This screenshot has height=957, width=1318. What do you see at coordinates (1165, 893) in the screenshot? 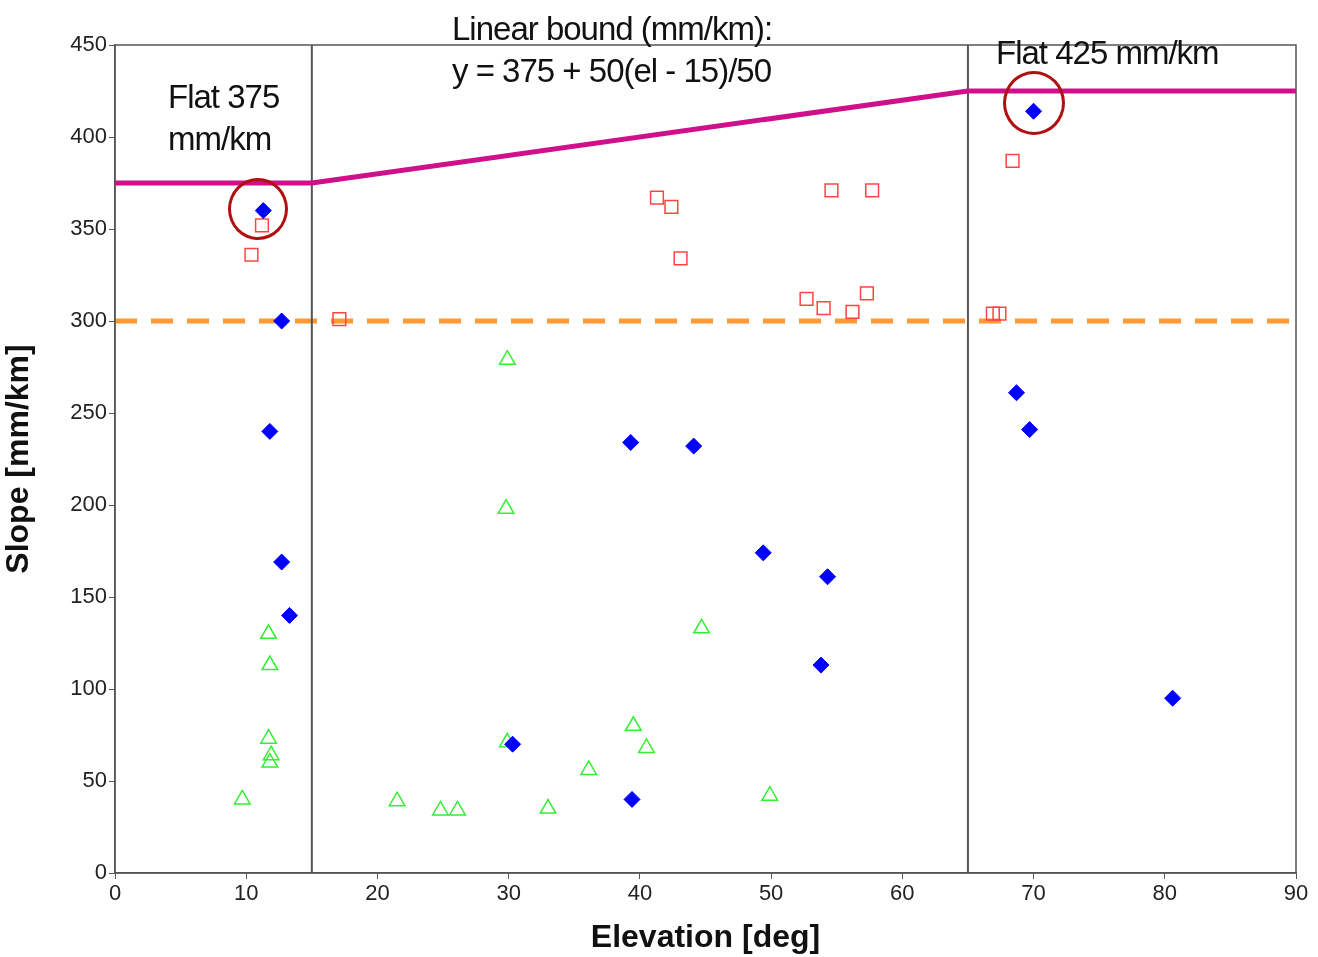
I see `x-tick-label: 80` at bounding box center [1165, 893].